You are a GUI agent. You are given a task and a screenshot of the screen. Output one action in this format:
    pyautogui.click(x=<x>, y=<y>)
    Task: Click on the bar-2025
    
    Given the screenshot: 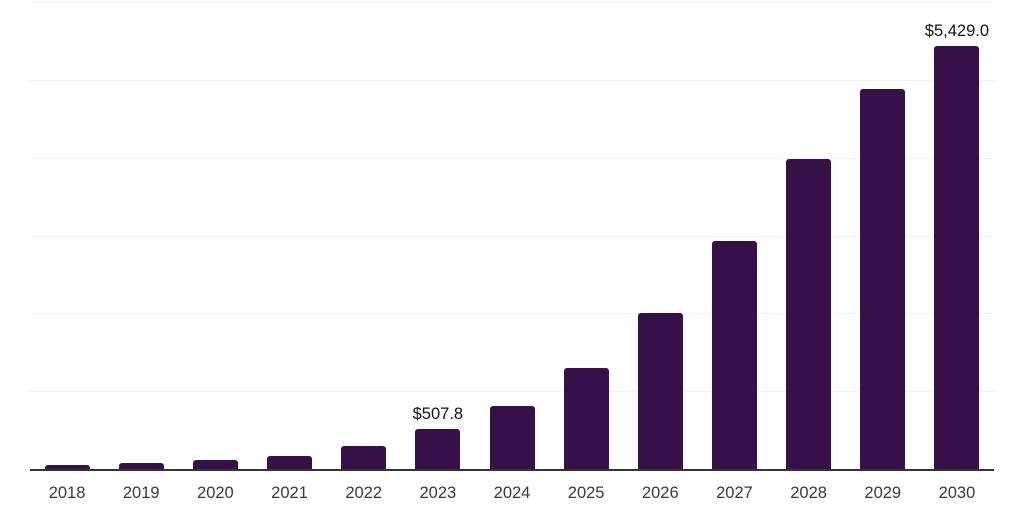 What is the action you would take?
    pyautogui.click(x=586, y=418)
    